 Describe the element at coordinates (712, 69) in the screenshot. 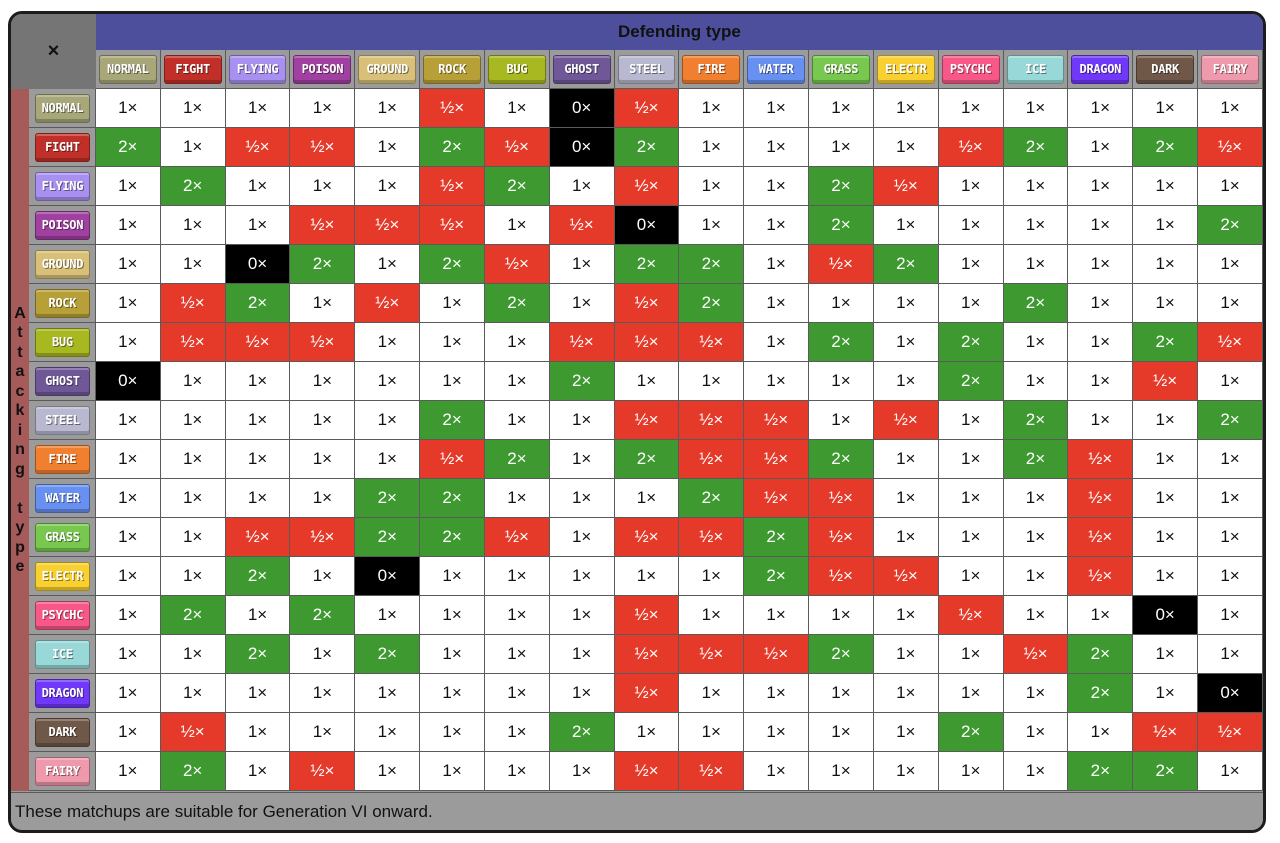

I see `defending-type-fire: FIRE` at that location.